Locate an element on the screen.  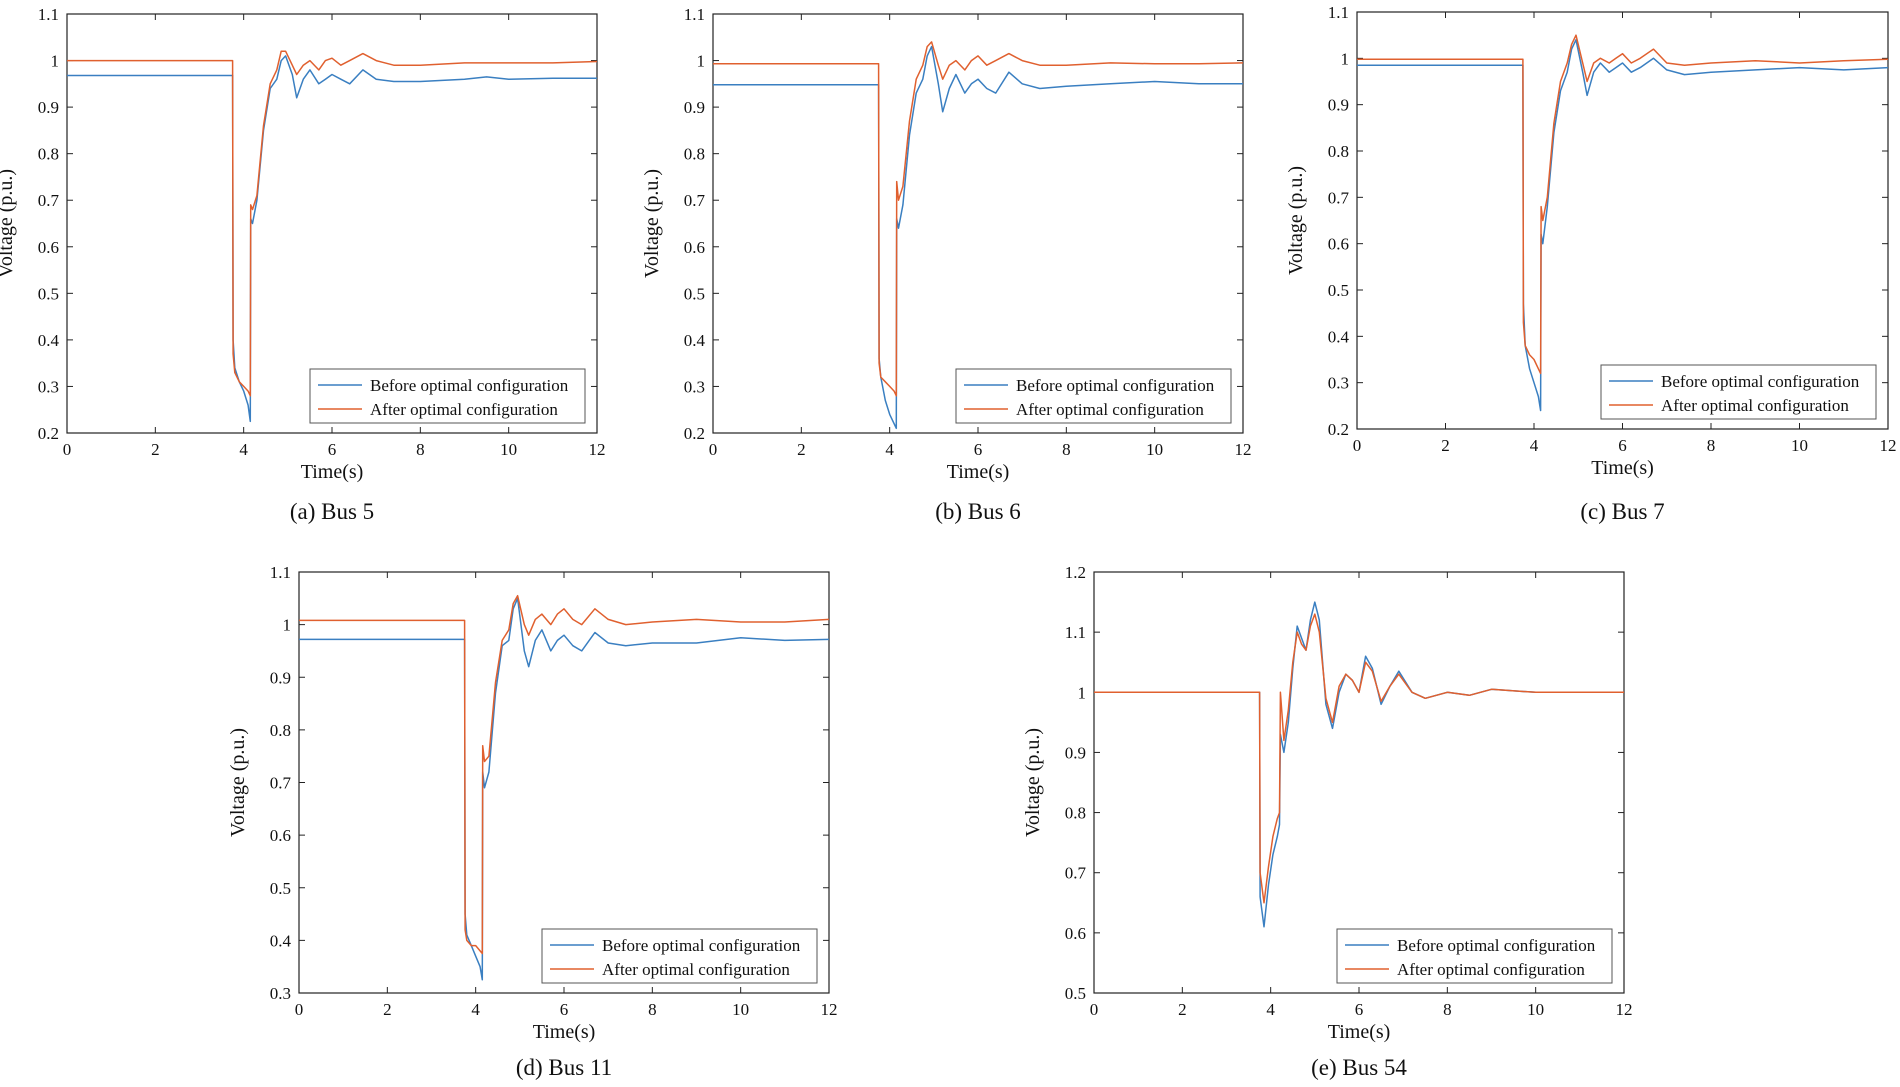
y-tick-label: 1.2 is located at coordinates (1075, 572).